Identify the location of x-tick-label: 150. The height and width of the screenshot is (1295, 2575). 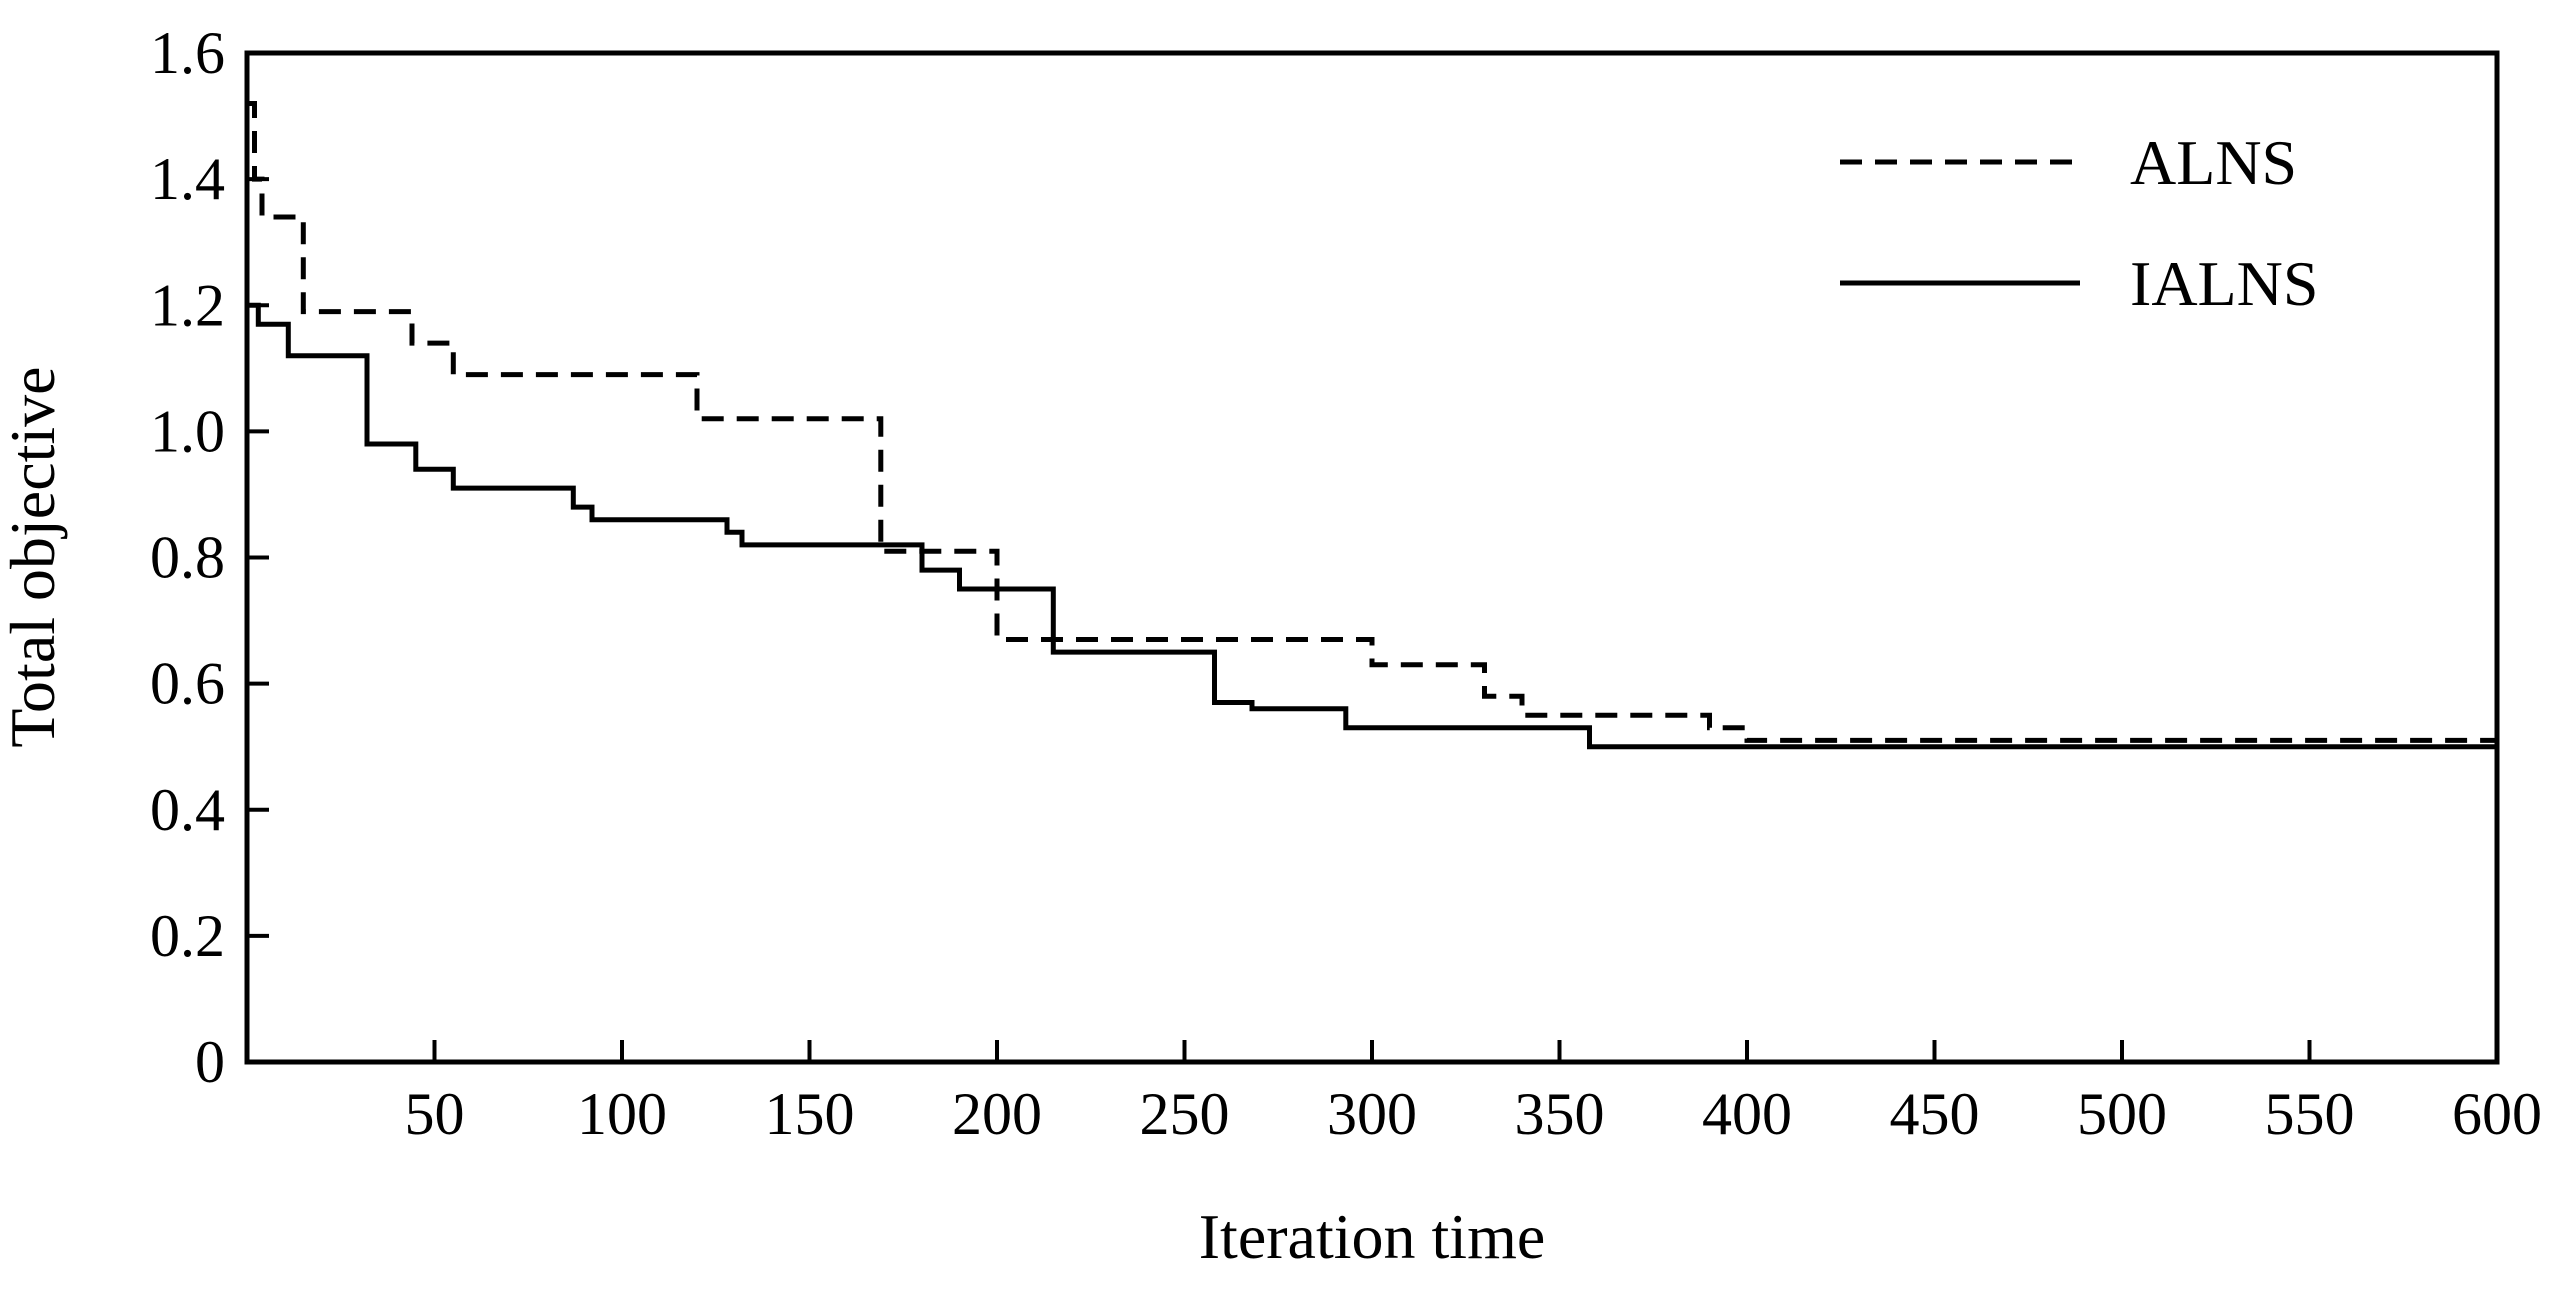
(810, 1114).